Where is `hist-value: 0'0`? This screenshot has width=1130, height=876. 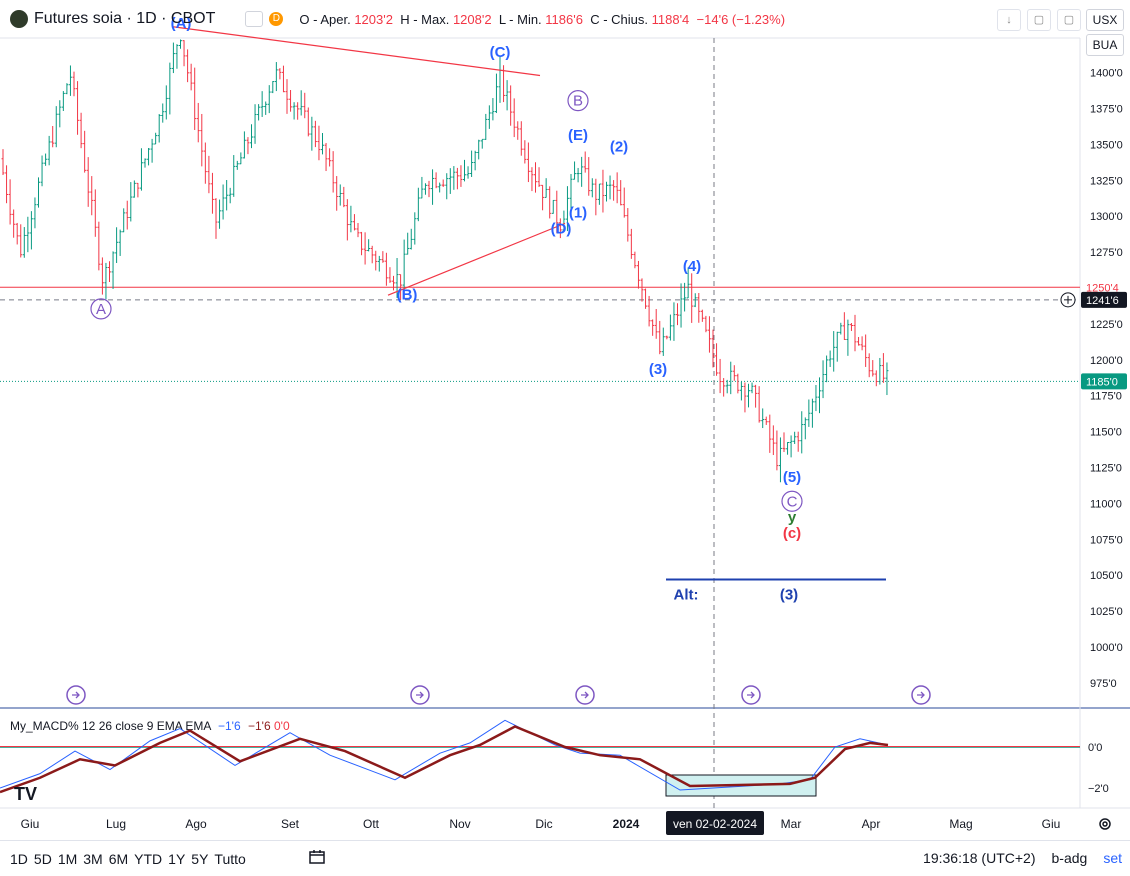 hist-value: 0'0 is located at coordinates (282, 726).